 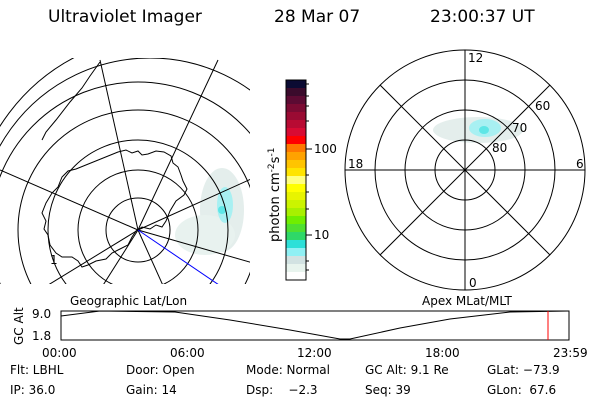 What do you see at coordinates (160, 370) in the screenshot?
I see `door-info: Door: Open` at bounding box center [160, 370].